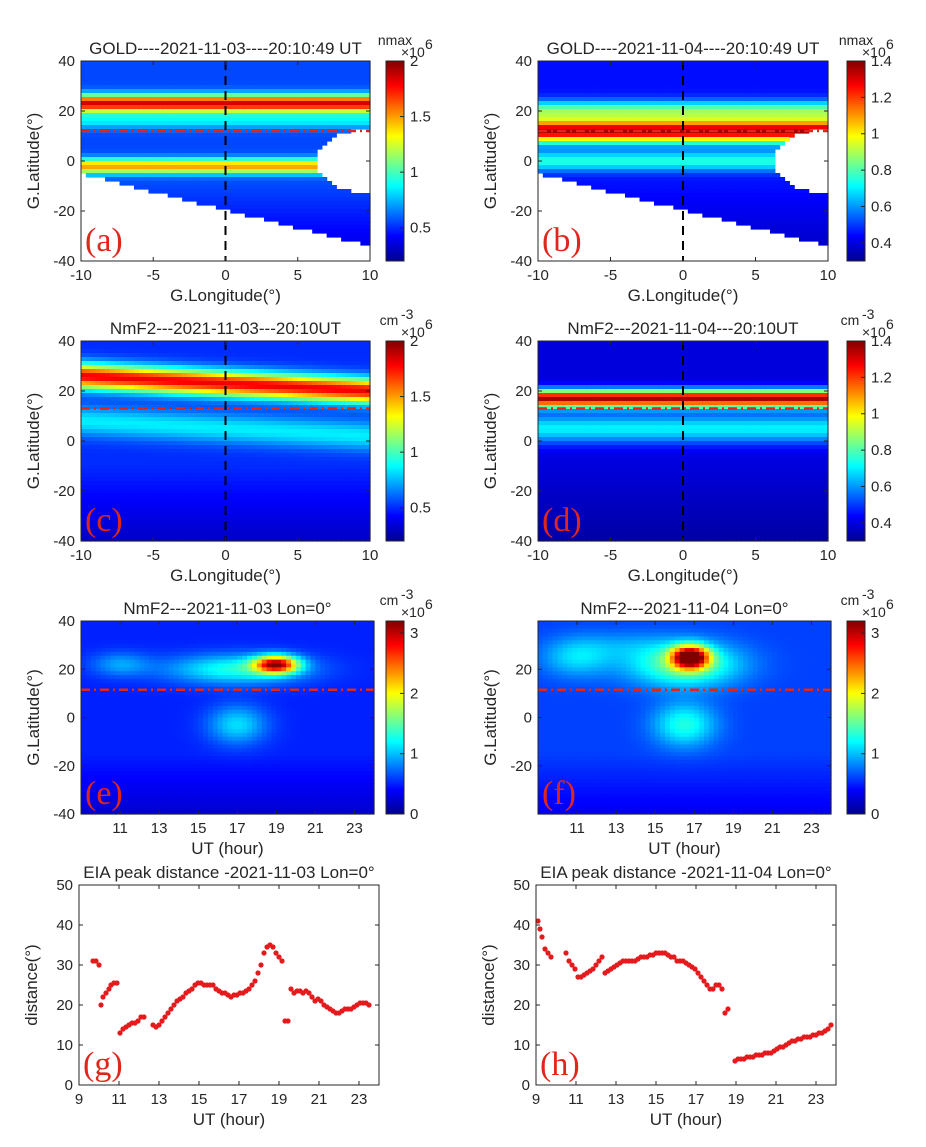 Image resolution: width=926 pixels, height=1147 pixels. I want to click on y-tick-label: -20, so click(521, 211).